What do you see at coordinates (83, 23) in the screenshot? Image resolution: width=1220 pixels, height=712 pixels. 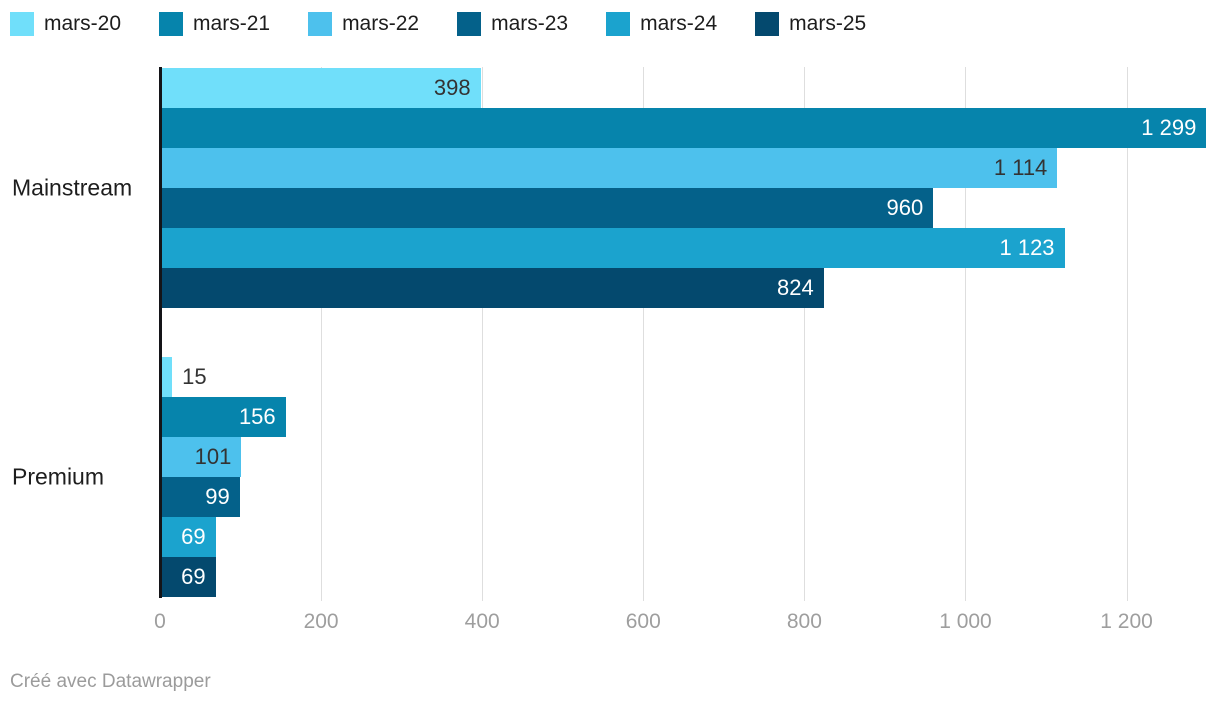 I see `legend-item-label: mars-20` at bounding box center [83, 23].